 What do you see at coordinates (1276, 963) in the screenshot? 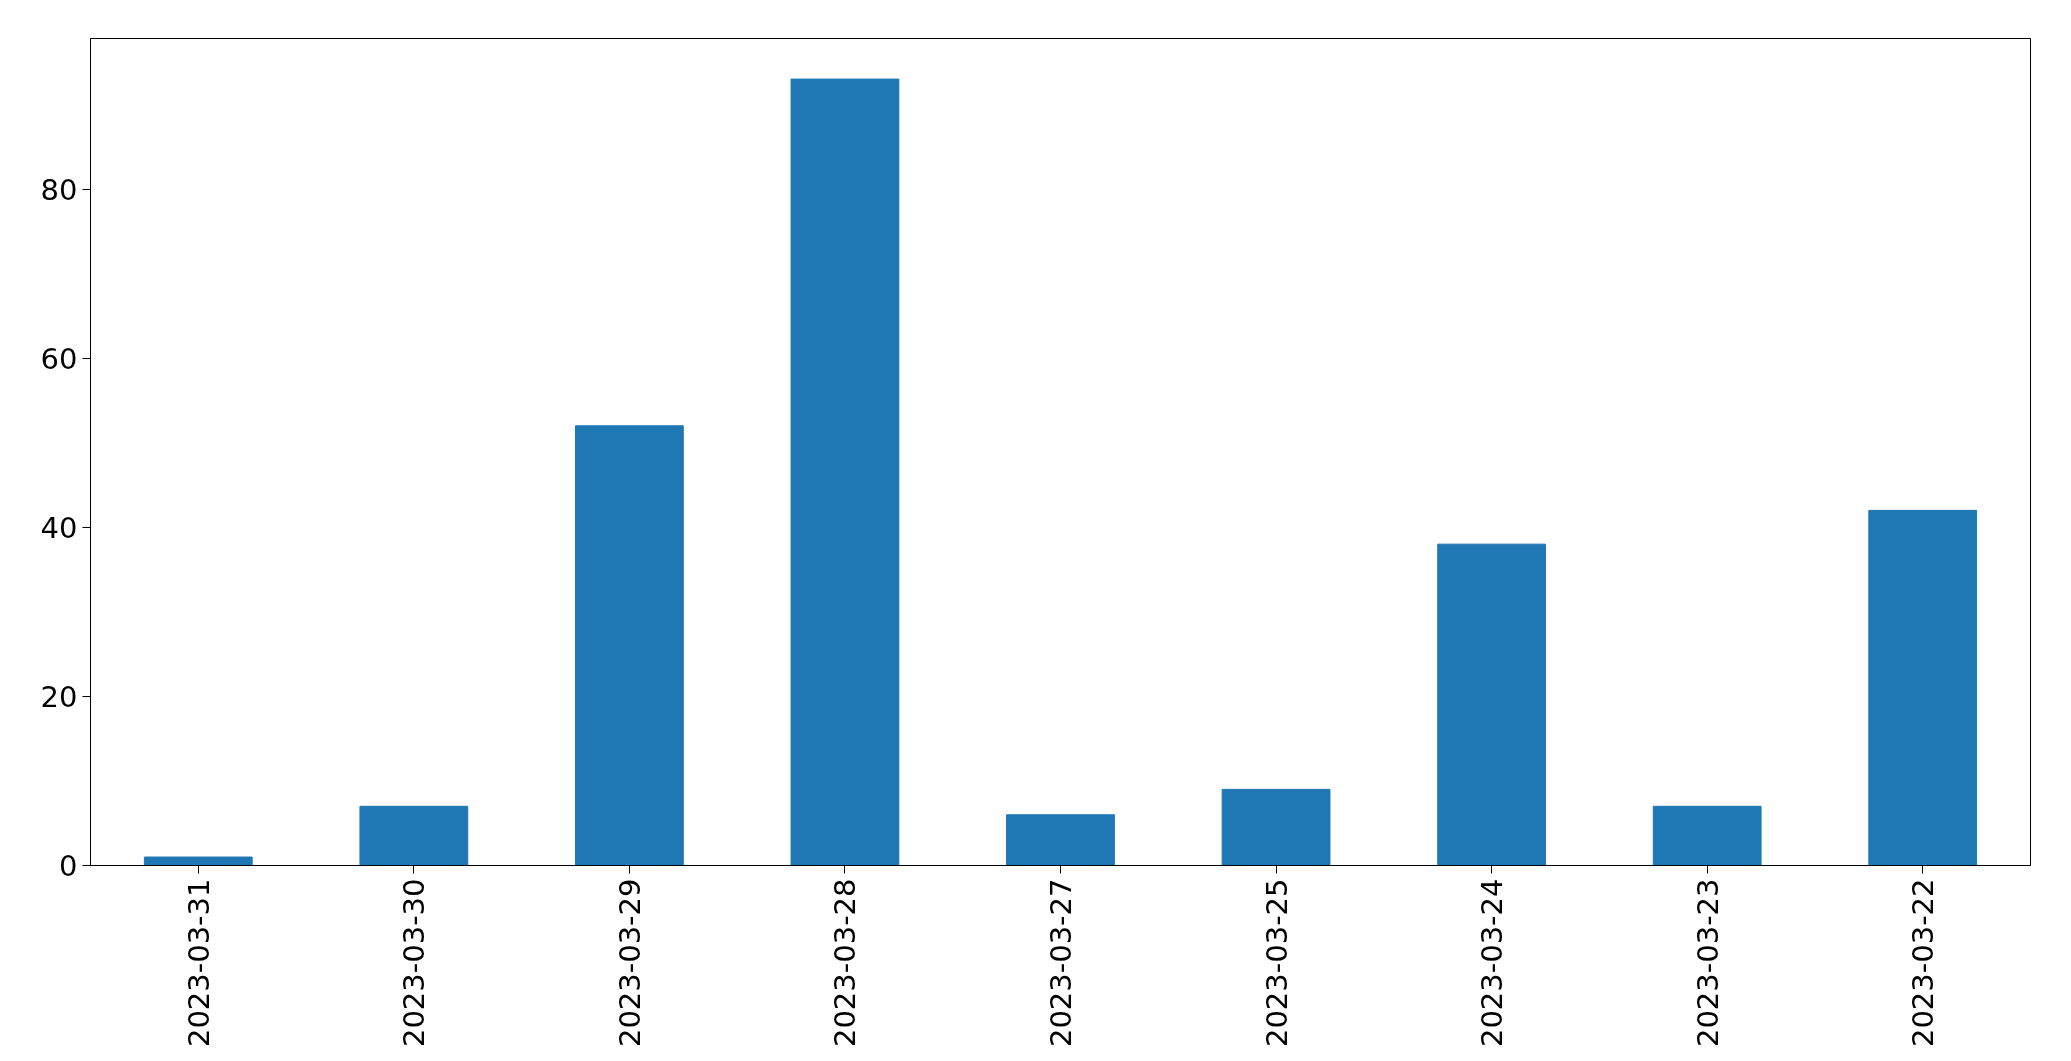
I see `x-tick-label: 2023-03-25` at bounding box center [1276, 963].